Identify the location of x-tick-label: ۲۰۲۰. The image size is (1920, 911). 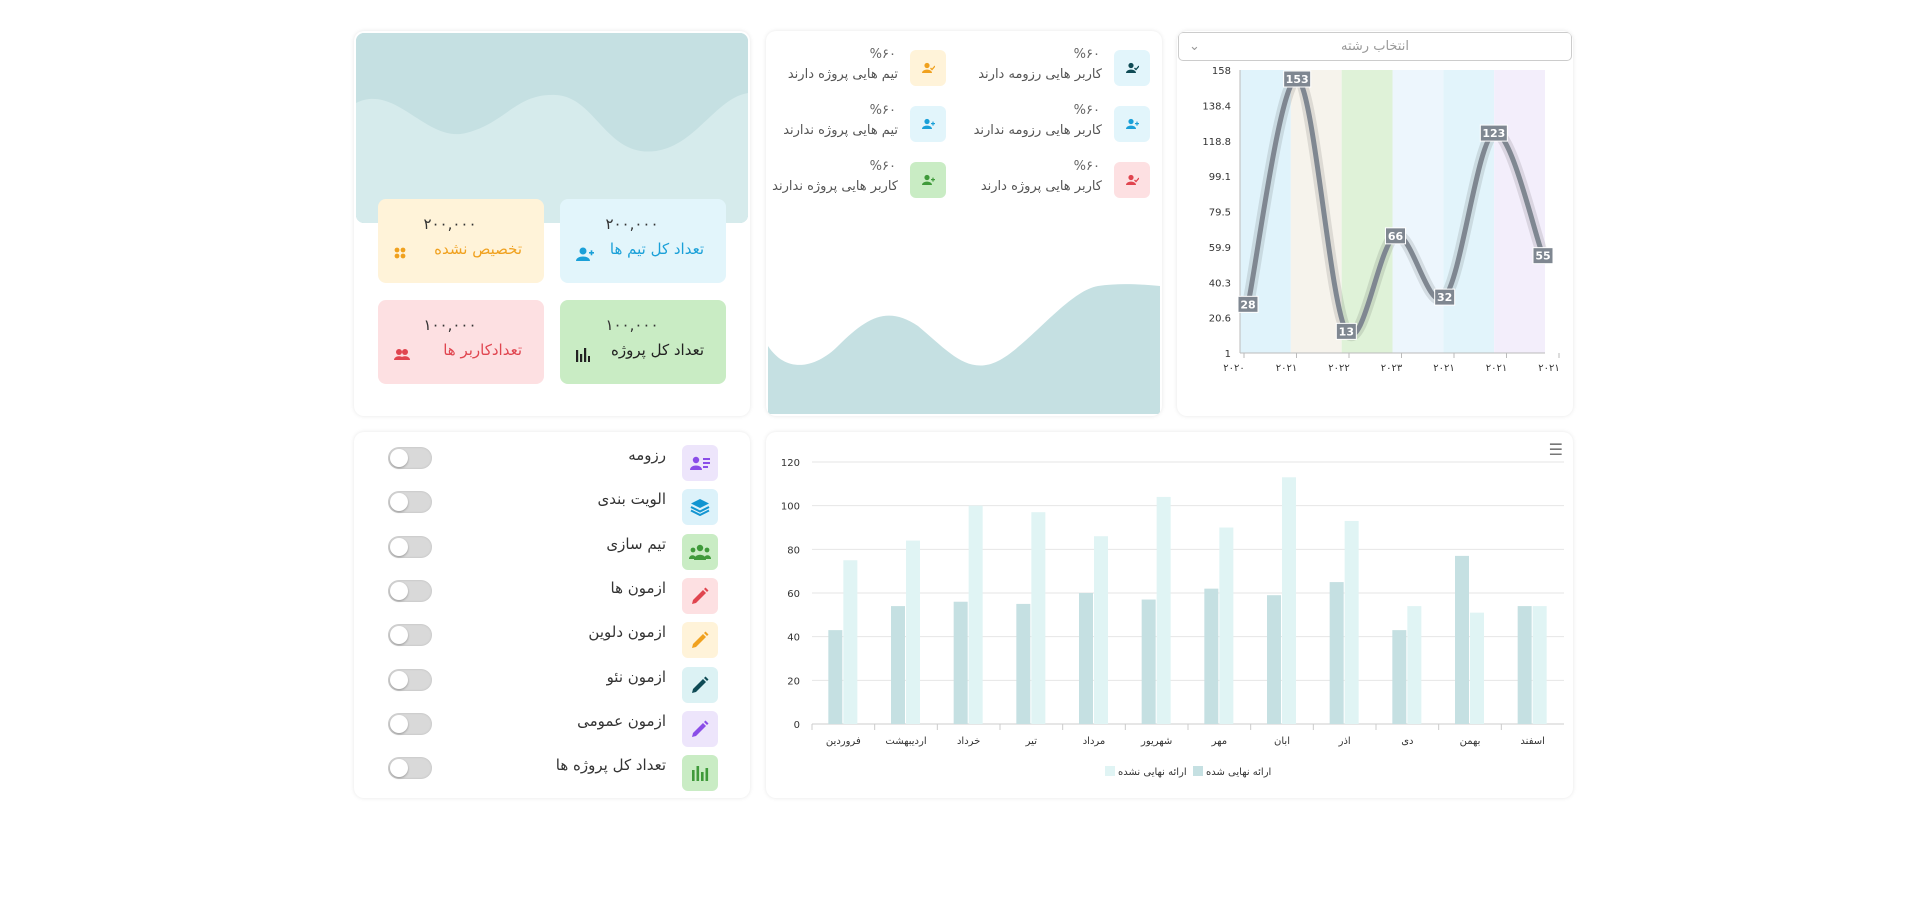
(1233, 368).